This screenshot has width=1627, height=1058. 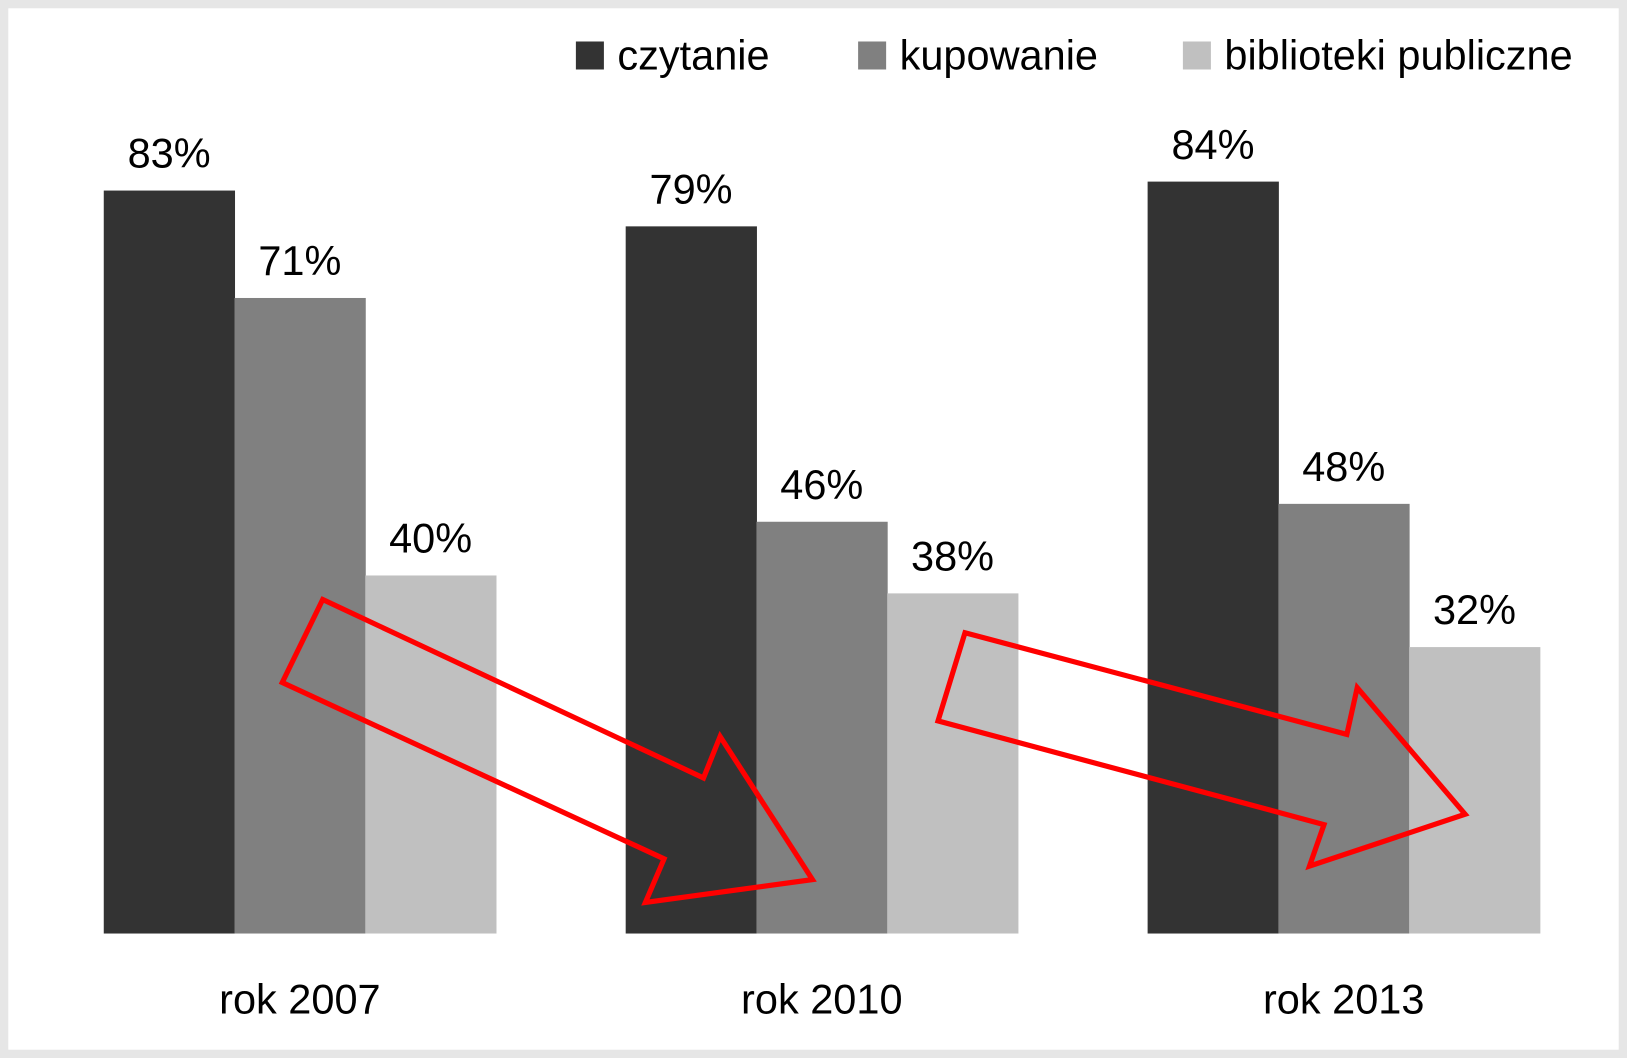 I want to click on data-label: 83%, so click(x=169, y=153).